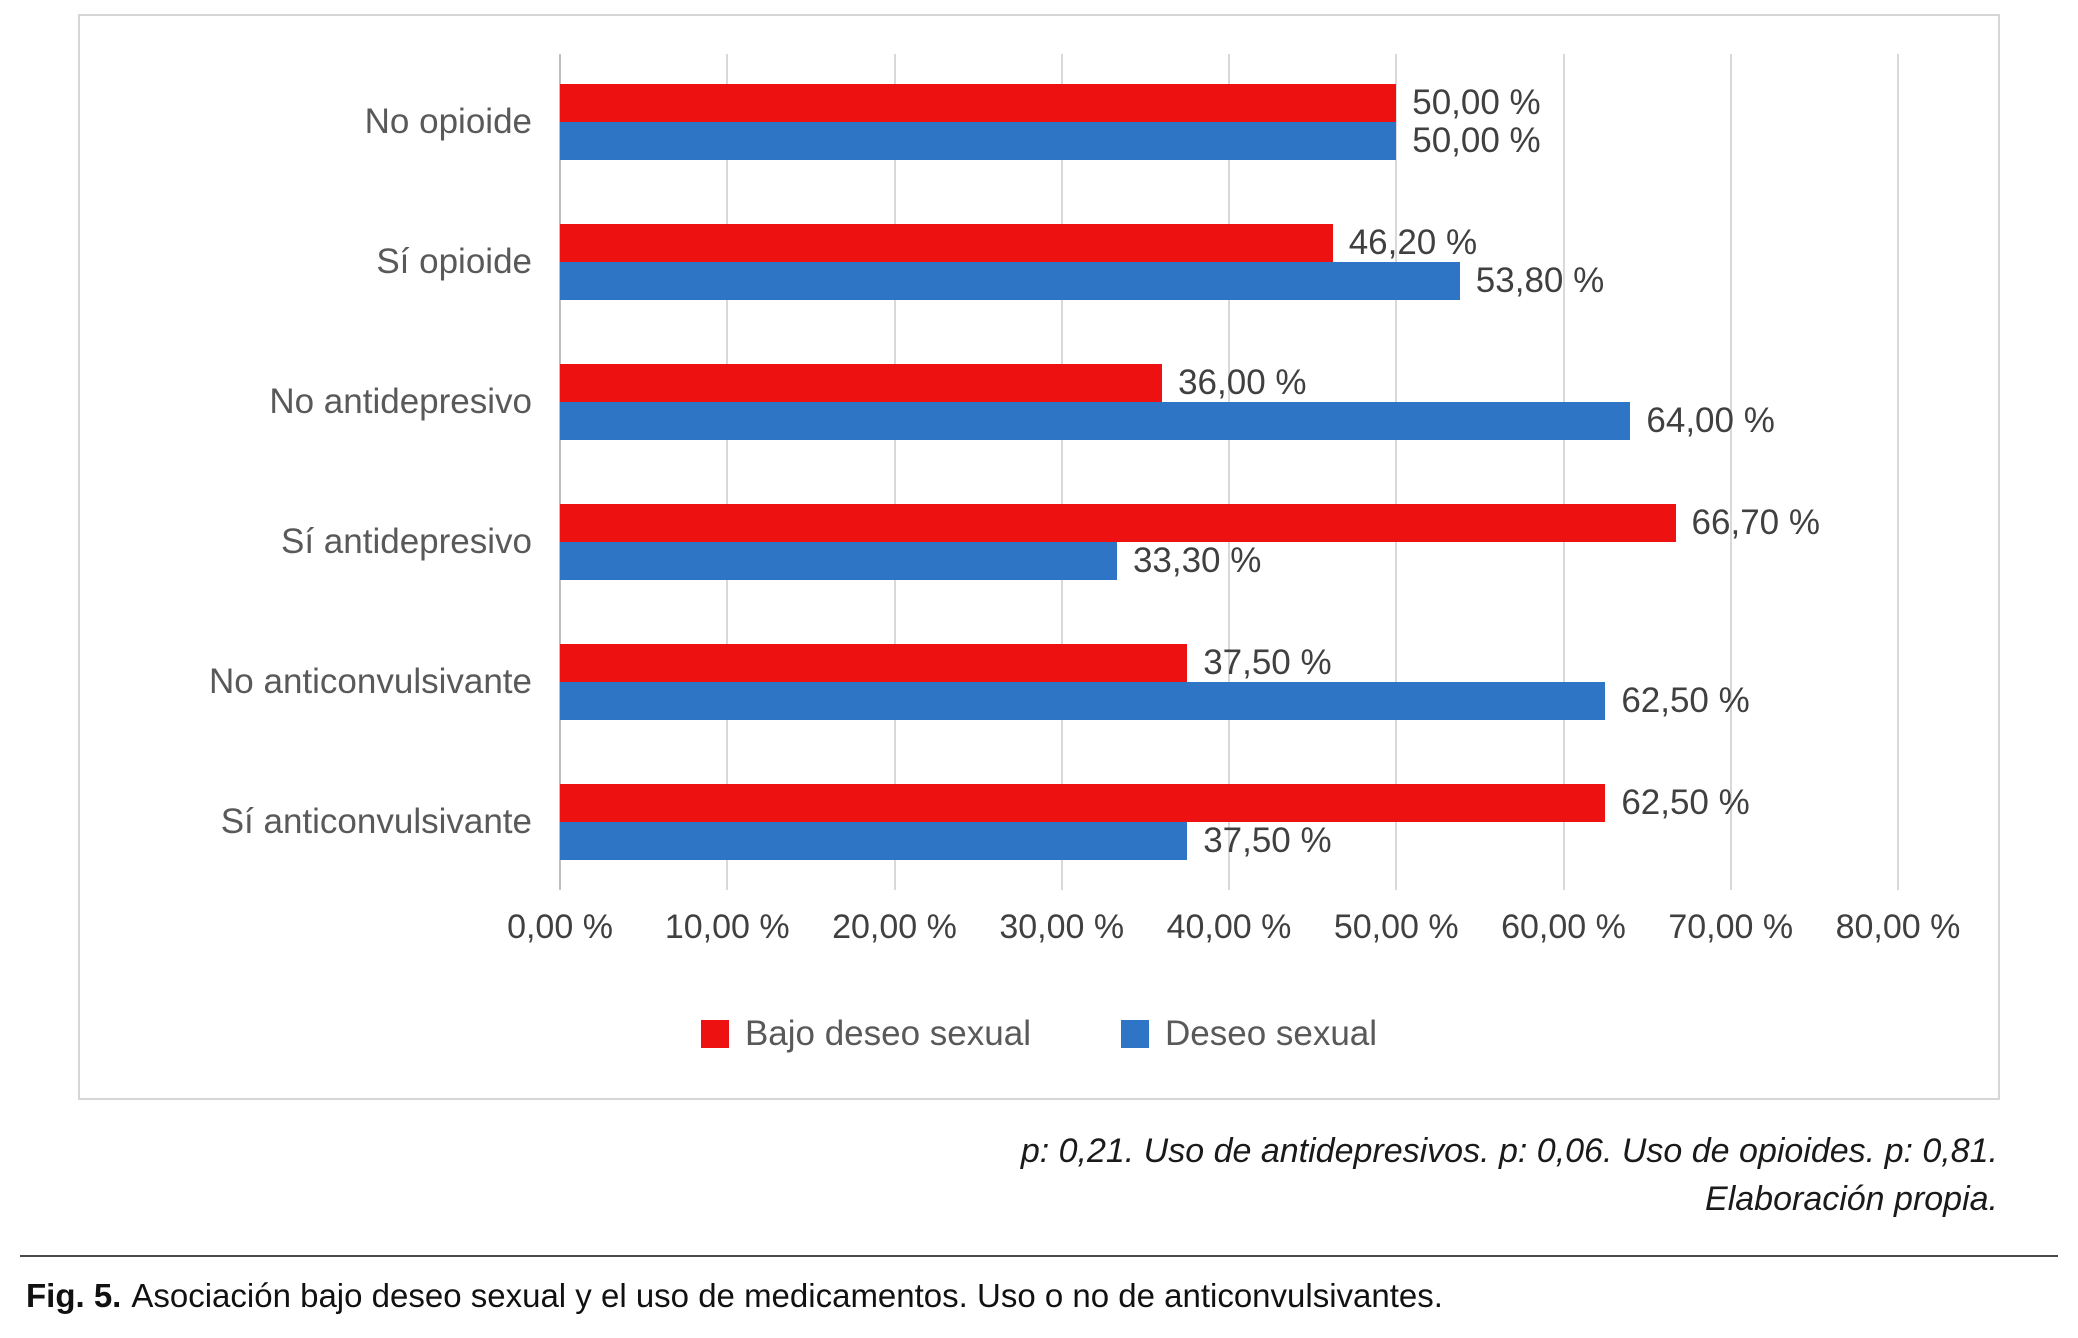 The width and height of the screenshot is (2078, 1338). What do you see at coordinates (560, 472) in the screenshot?
I see `y-axis-line` at bounding box center [560, 472].